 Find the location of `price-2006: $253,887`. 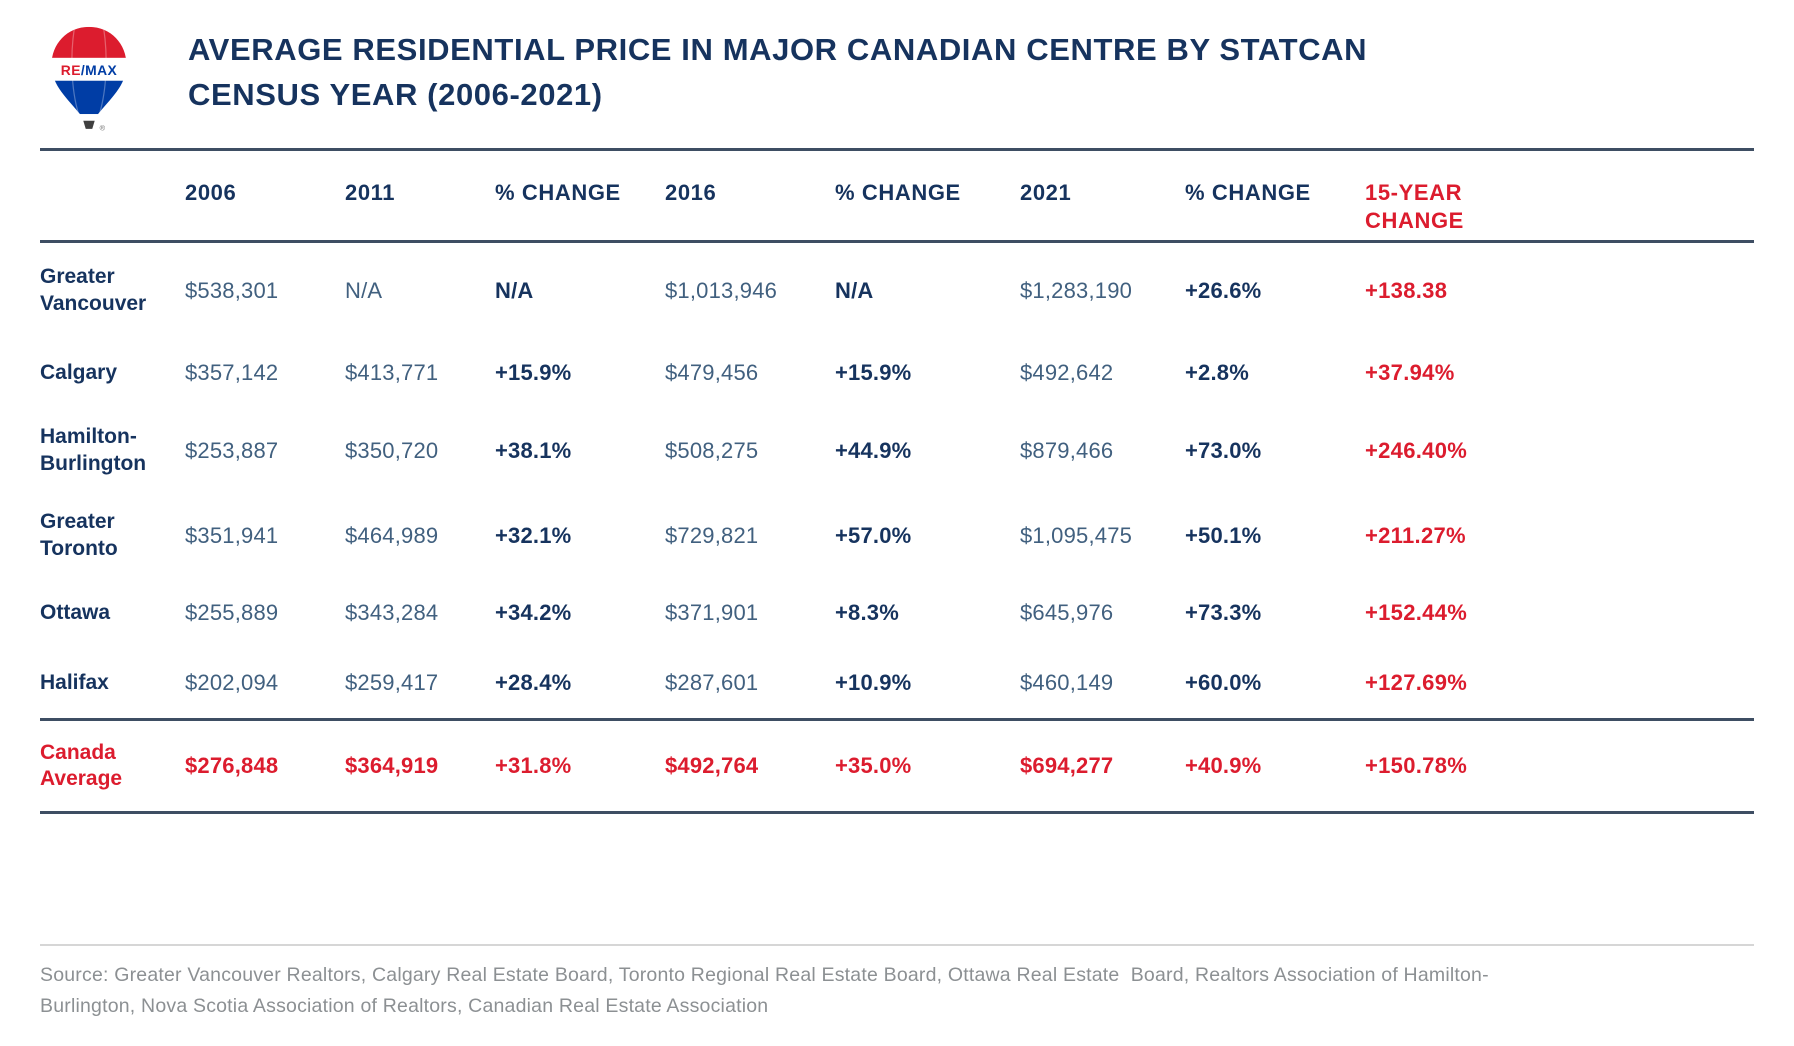

price-2006: $253,887 is located at coordinates (232, 450).